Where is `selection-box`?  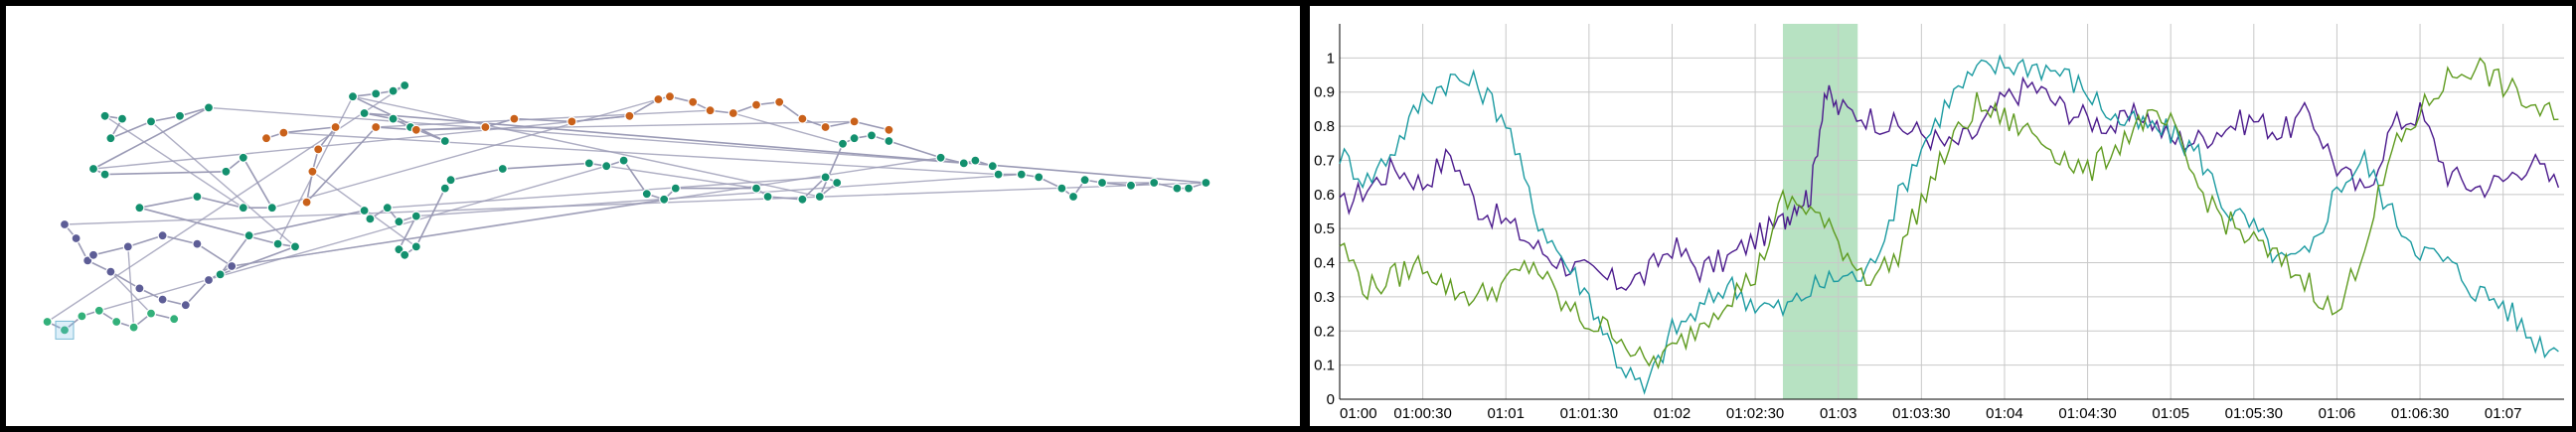
selection-box is located at coordinates (65, 330).